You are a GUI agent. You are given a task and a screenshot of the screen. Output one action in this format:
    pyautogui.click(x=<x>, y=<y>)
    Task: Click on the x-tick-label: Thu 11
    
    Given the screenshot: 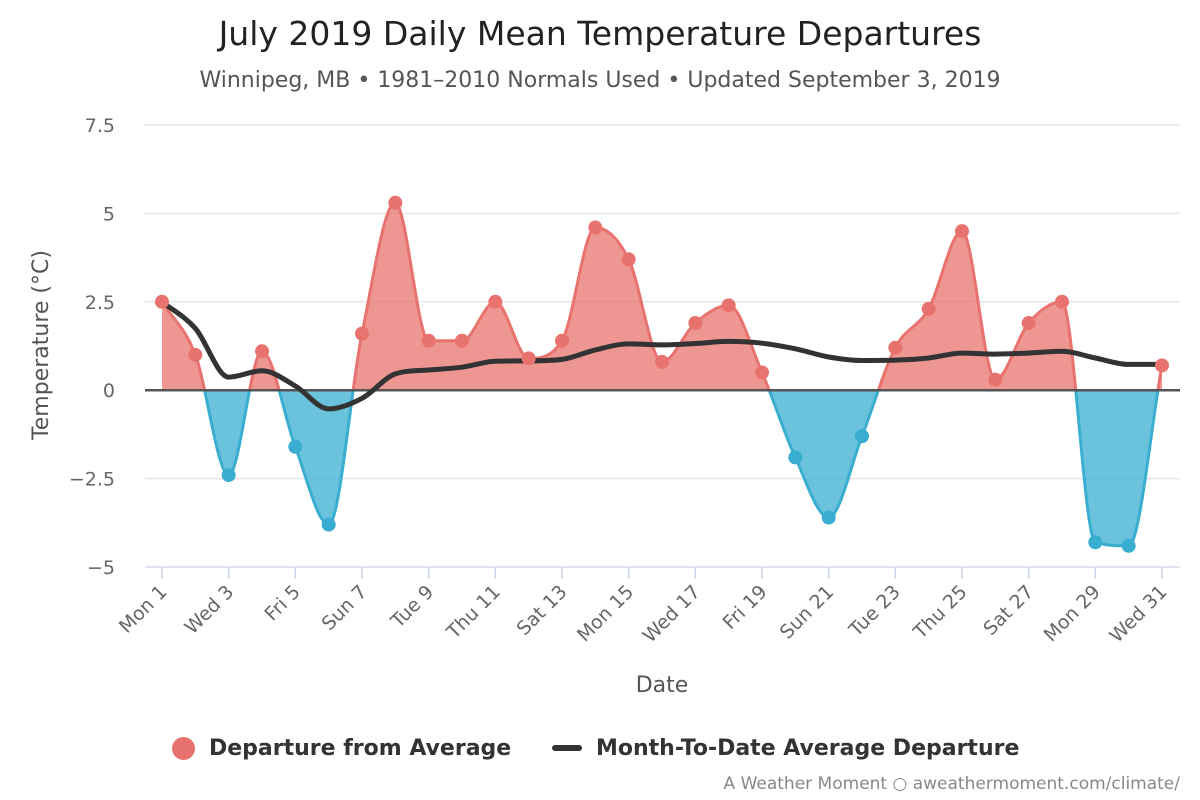 What is the action you would take?
    pyautogui.click(x=473, y=612)
    